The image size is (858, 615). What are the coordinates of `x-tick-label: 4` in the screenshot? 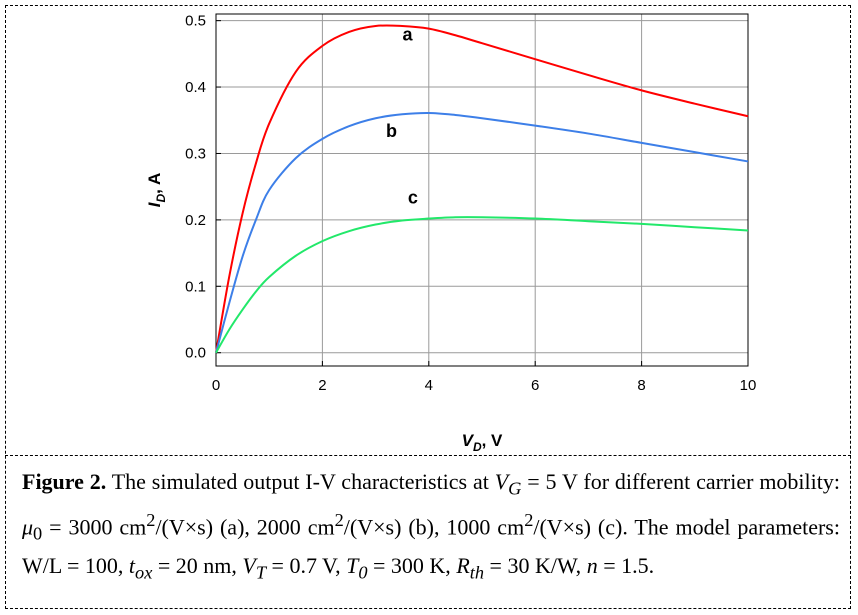 It's located at (429, 385).